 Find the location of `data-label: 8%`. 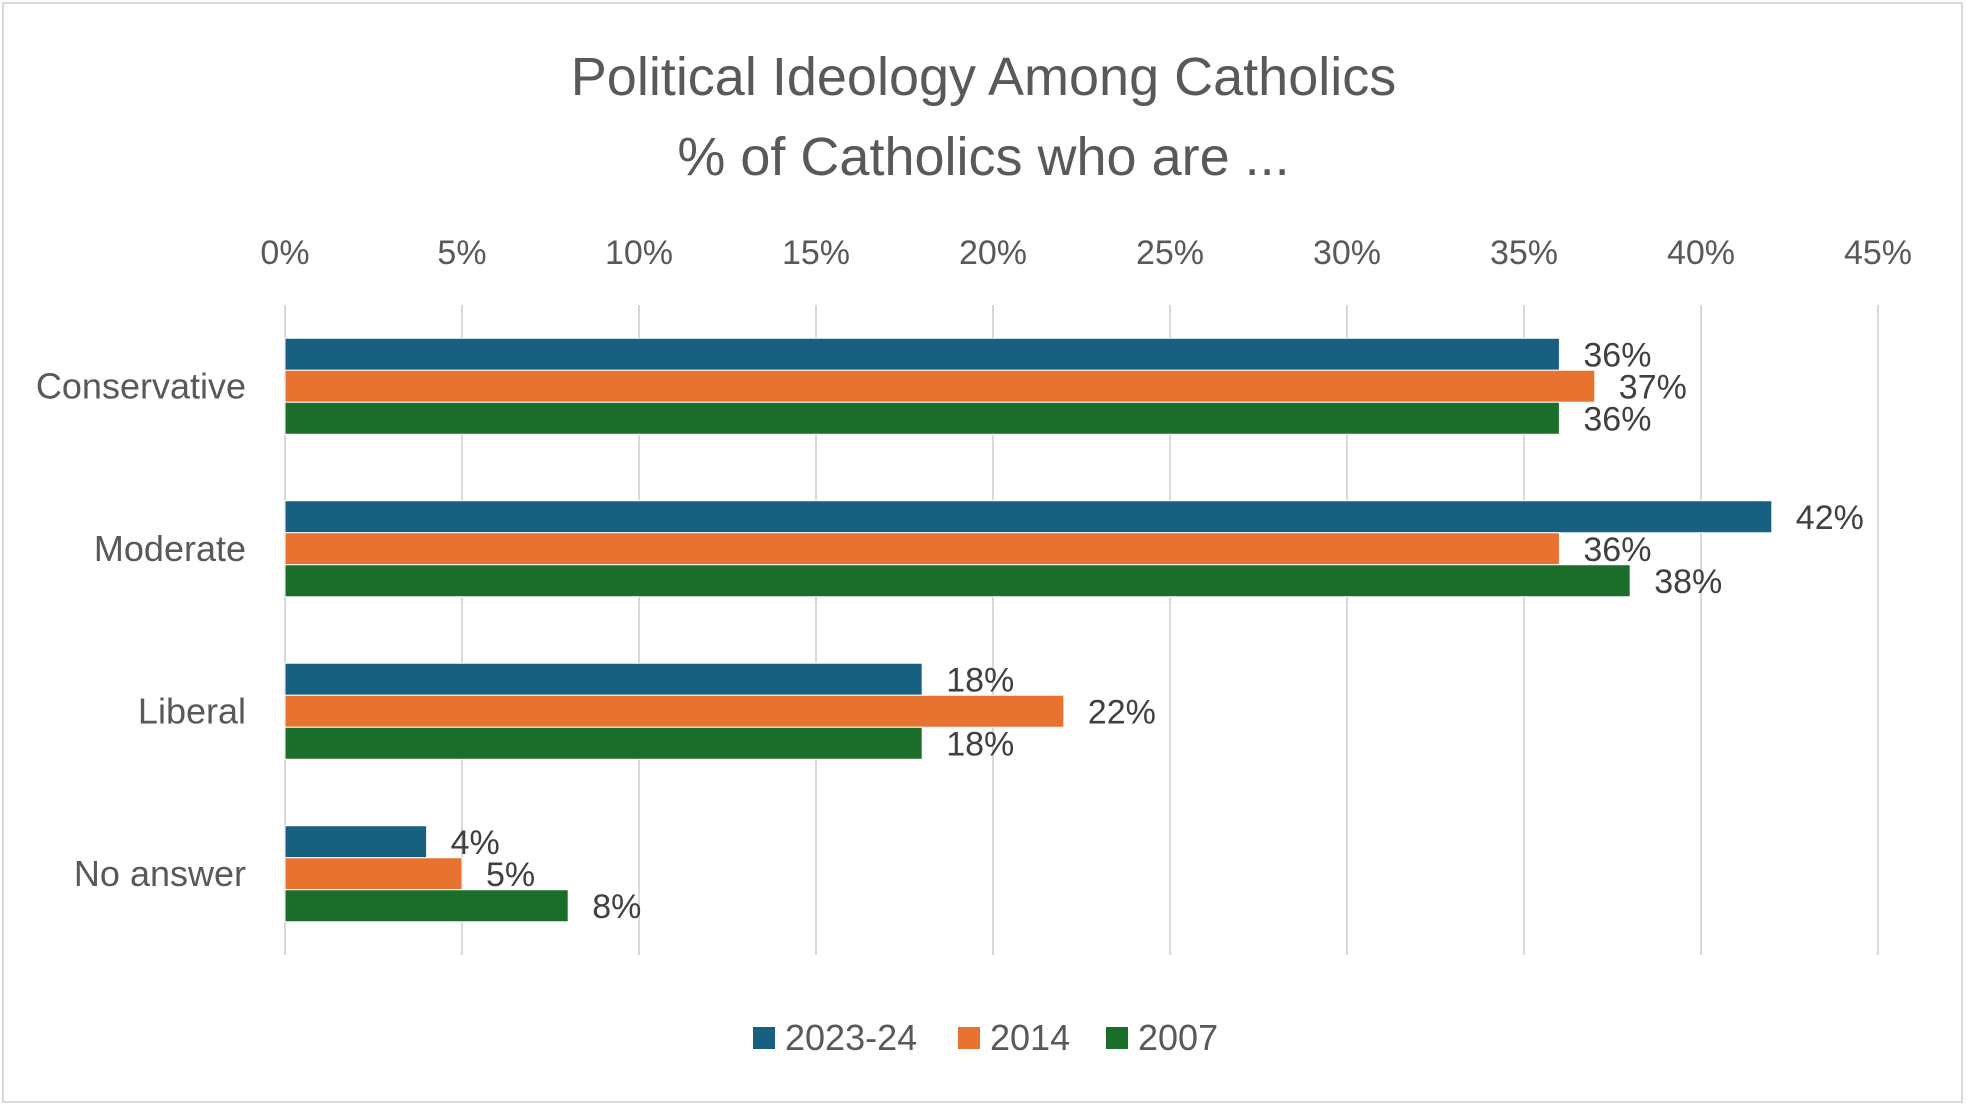

data-label: 8% is located at coordinates (616, 907).